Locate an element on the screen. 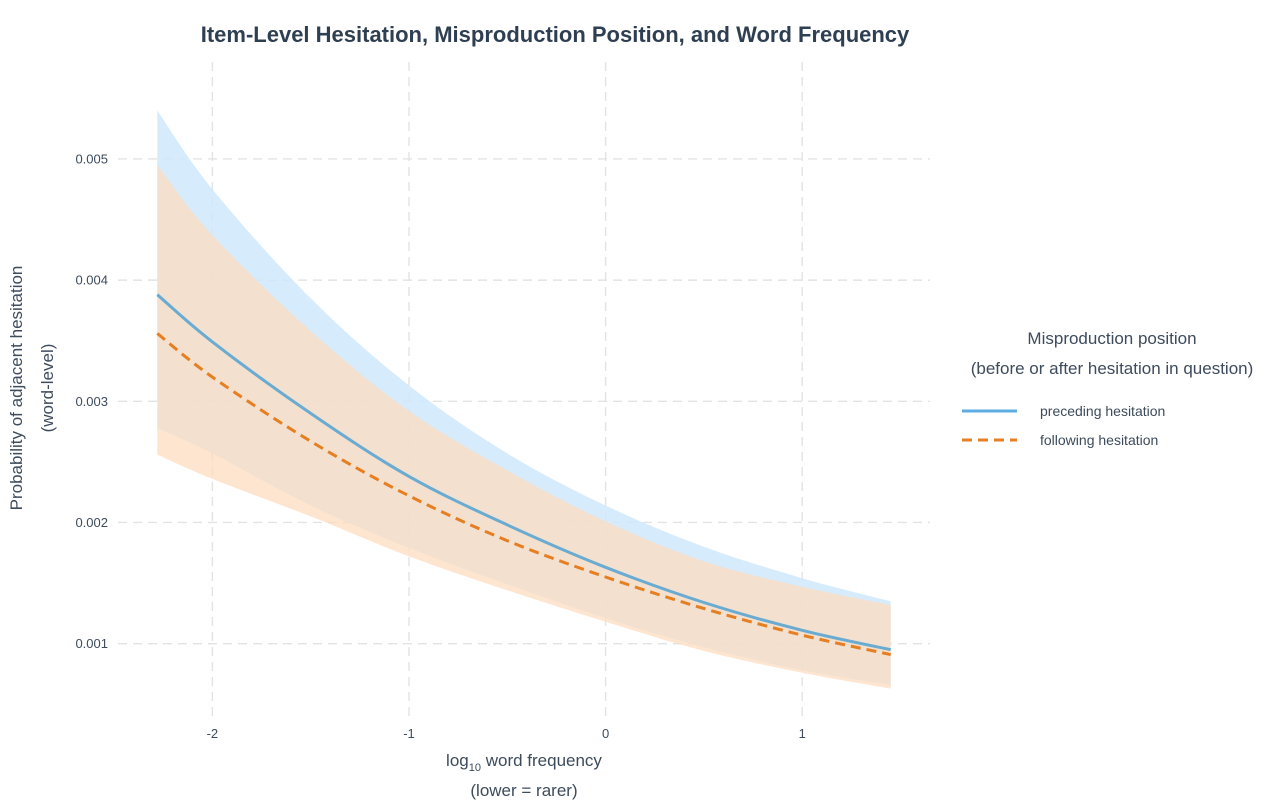 Image resolution: width=1287 pixels, height=812 pixels. legend-title: Misproduction position is located at coordinates (1111, 338).